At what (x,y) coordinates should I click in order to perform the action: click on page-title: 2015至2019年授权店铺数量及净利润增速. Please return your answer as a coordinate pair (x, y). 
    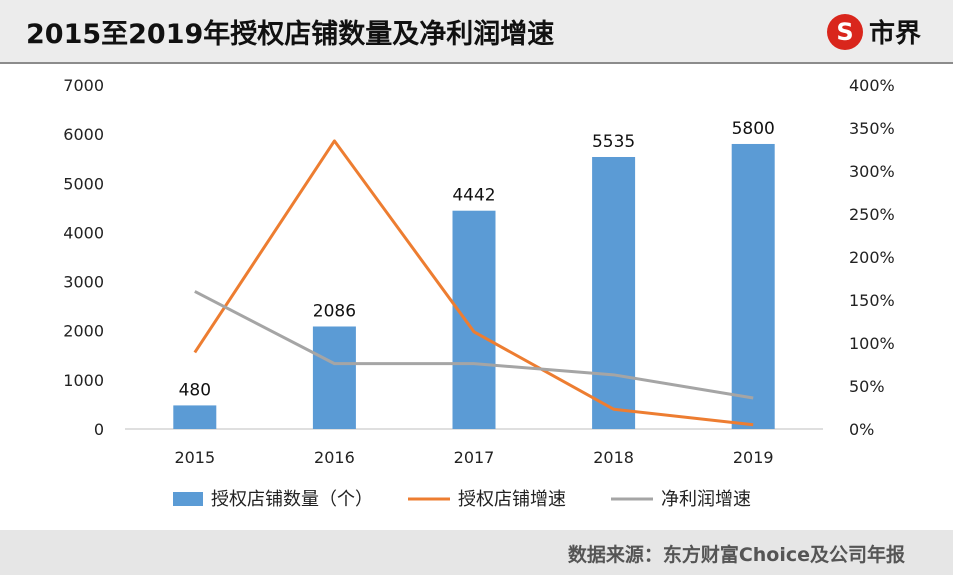
    Looking at the image, I should click on (290, 34).